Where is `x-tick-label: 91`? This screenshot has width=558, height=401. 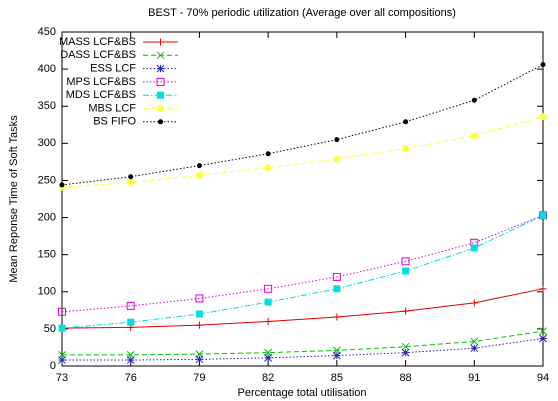
x-tick-label: 91 is located at coordinates (474, 378).